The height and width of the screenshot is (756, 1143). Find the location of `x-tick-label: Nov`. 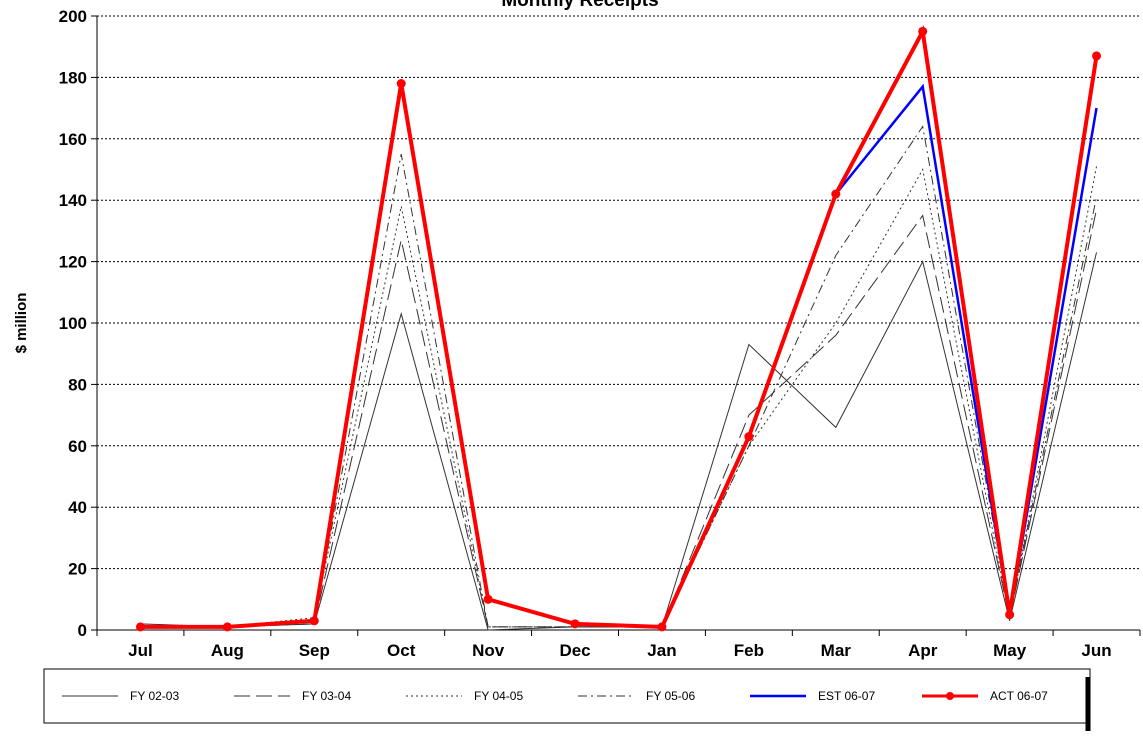

x-tick-label: Nov is located at coordinates (488, 650).